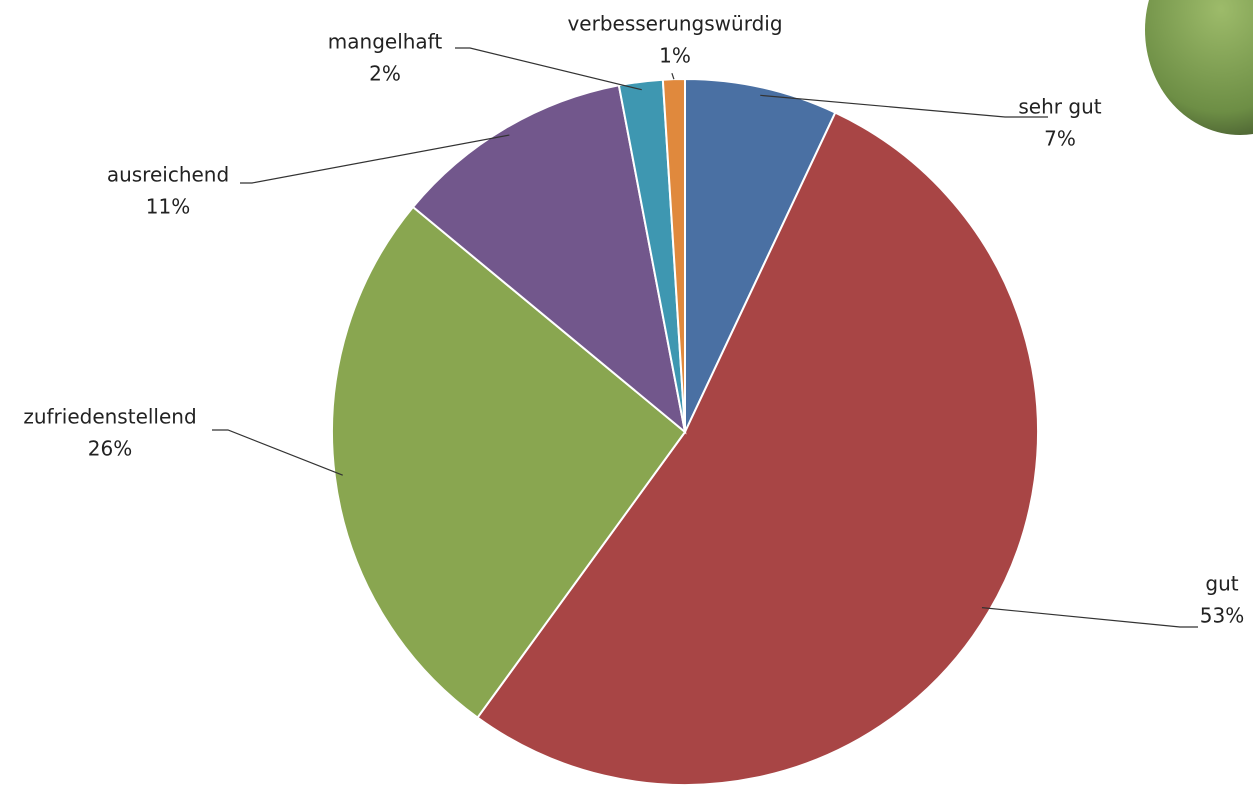  What do you see at coordinates (675, 56) in the screenshot?
I see `value-label: 1%` at bounding box center [675, 56].